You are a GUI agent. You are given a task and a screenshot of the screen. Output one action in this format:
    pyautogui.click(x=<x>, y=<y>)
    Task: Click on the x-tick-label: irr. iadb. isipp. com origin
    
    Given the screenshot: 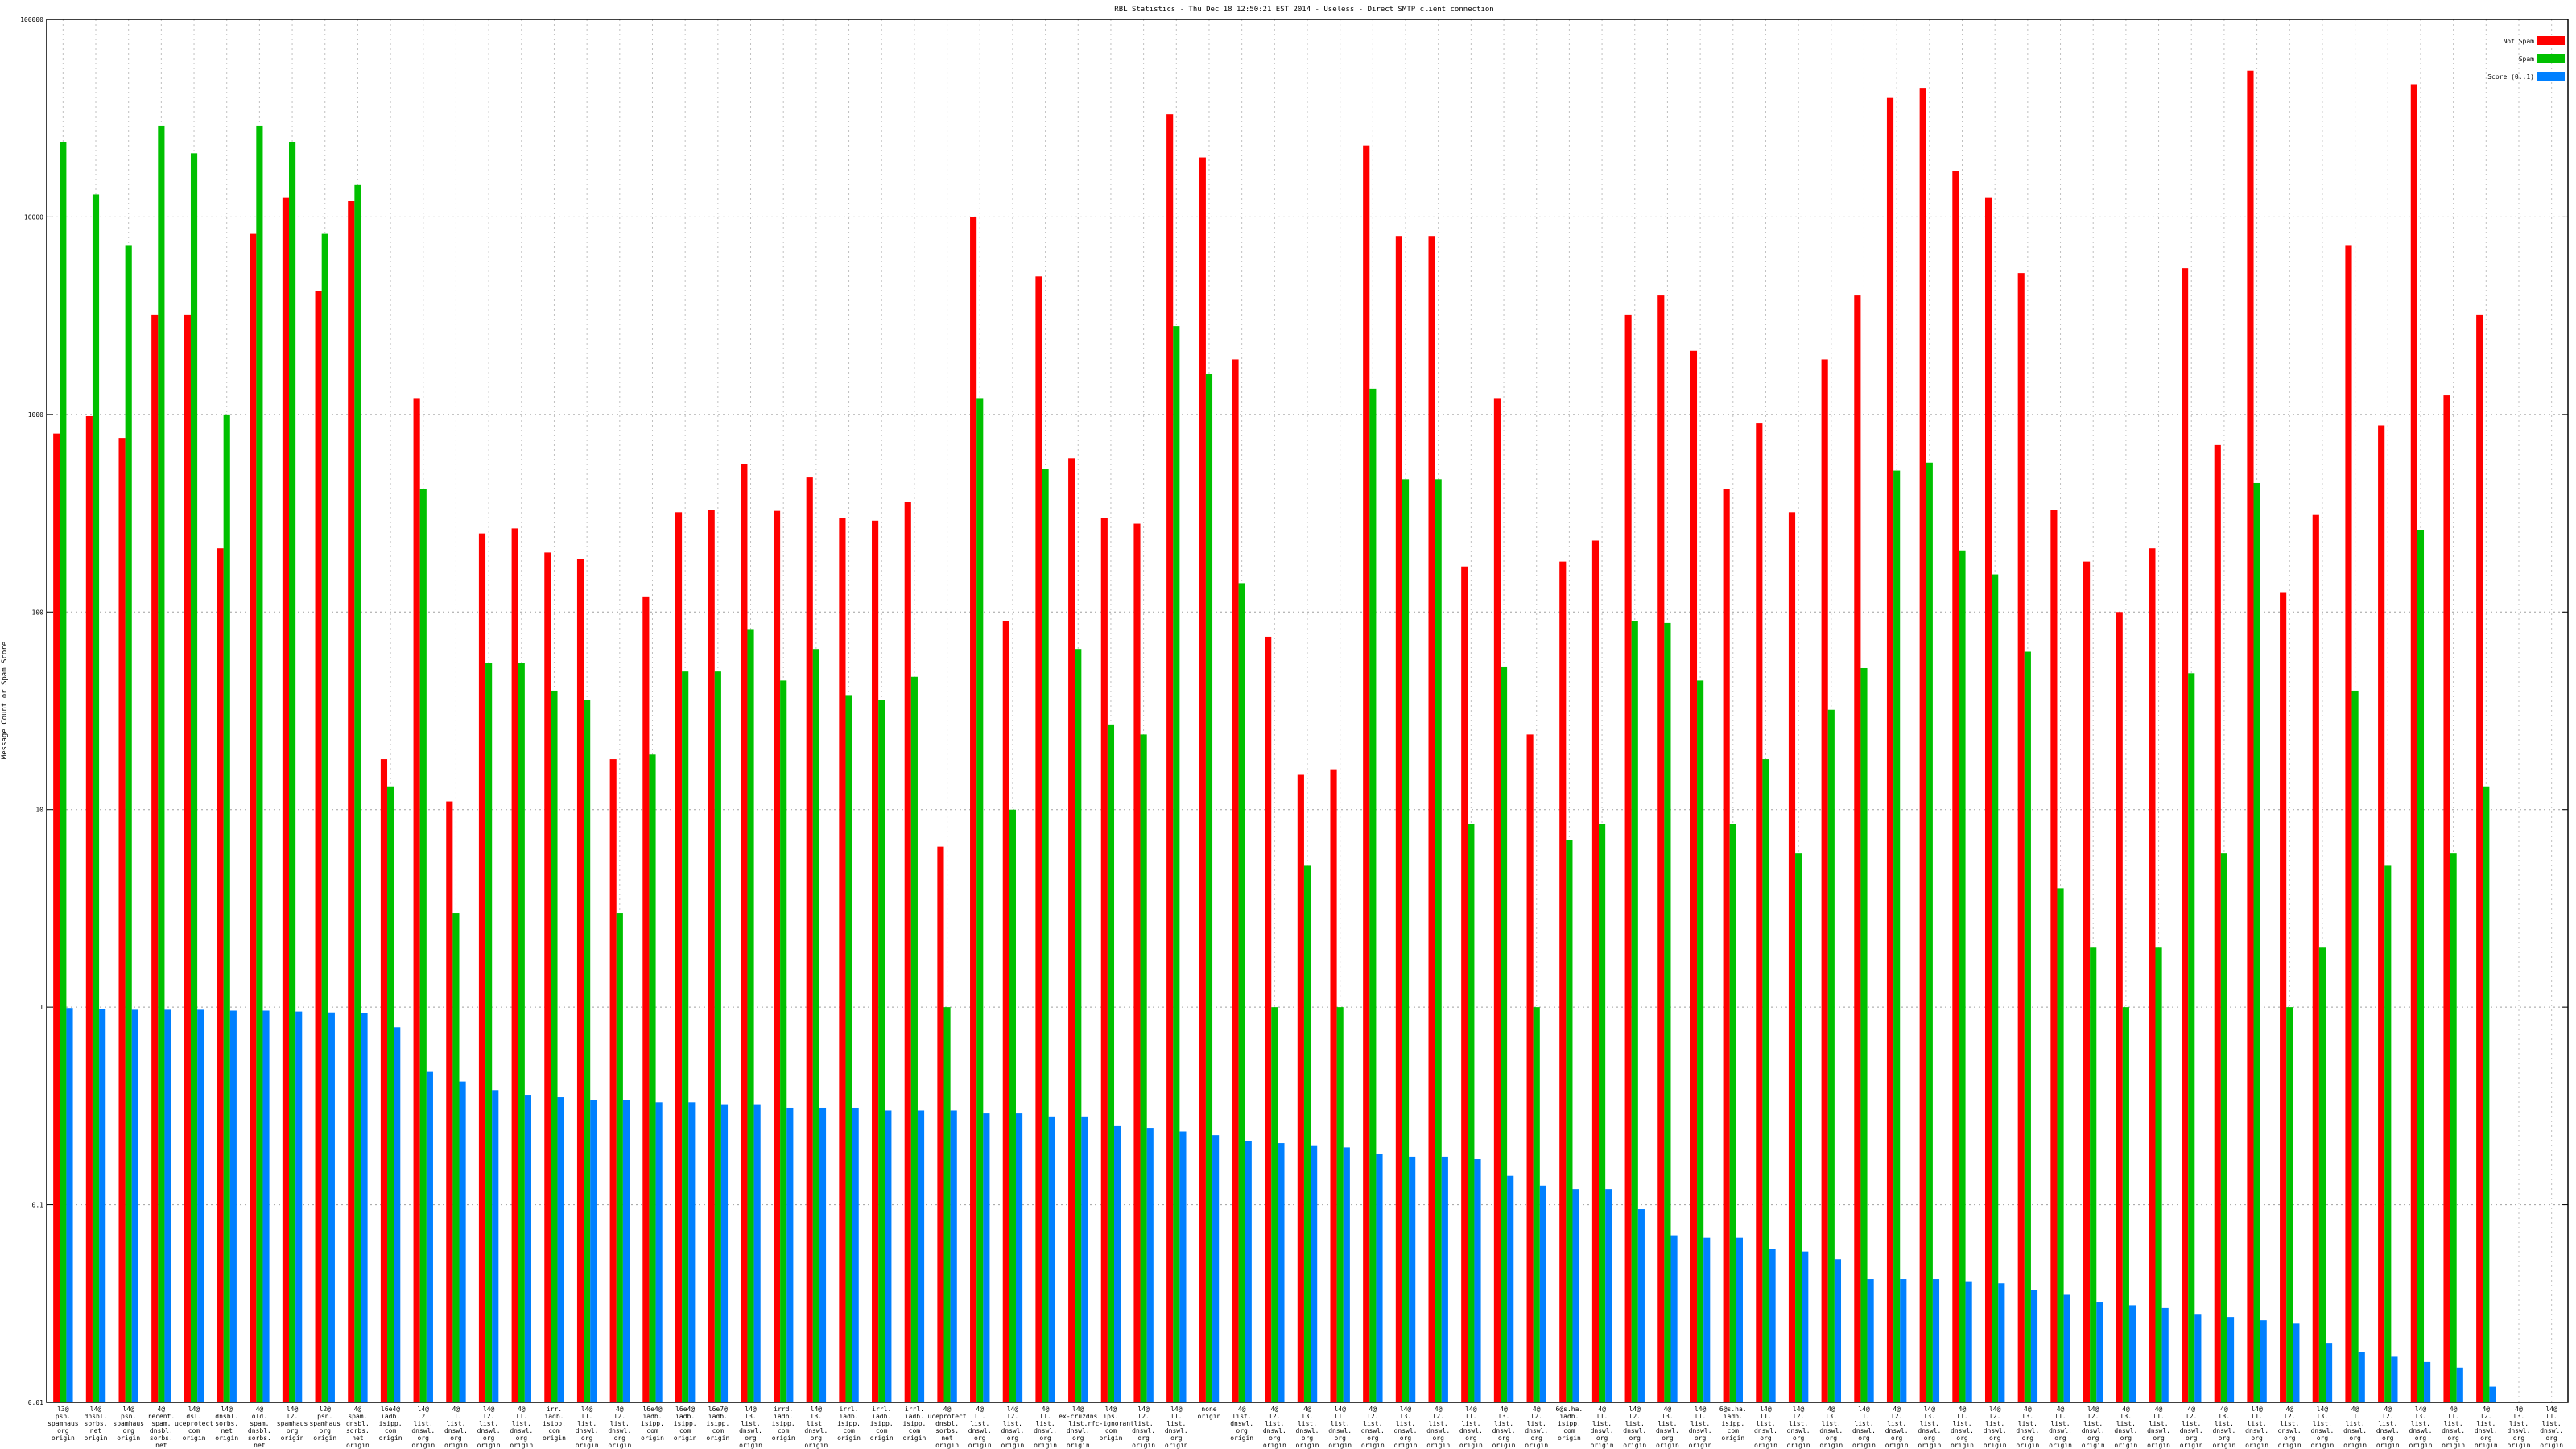 What is the action you would take?
    pyautogui.click(x=554, y=1424)
    